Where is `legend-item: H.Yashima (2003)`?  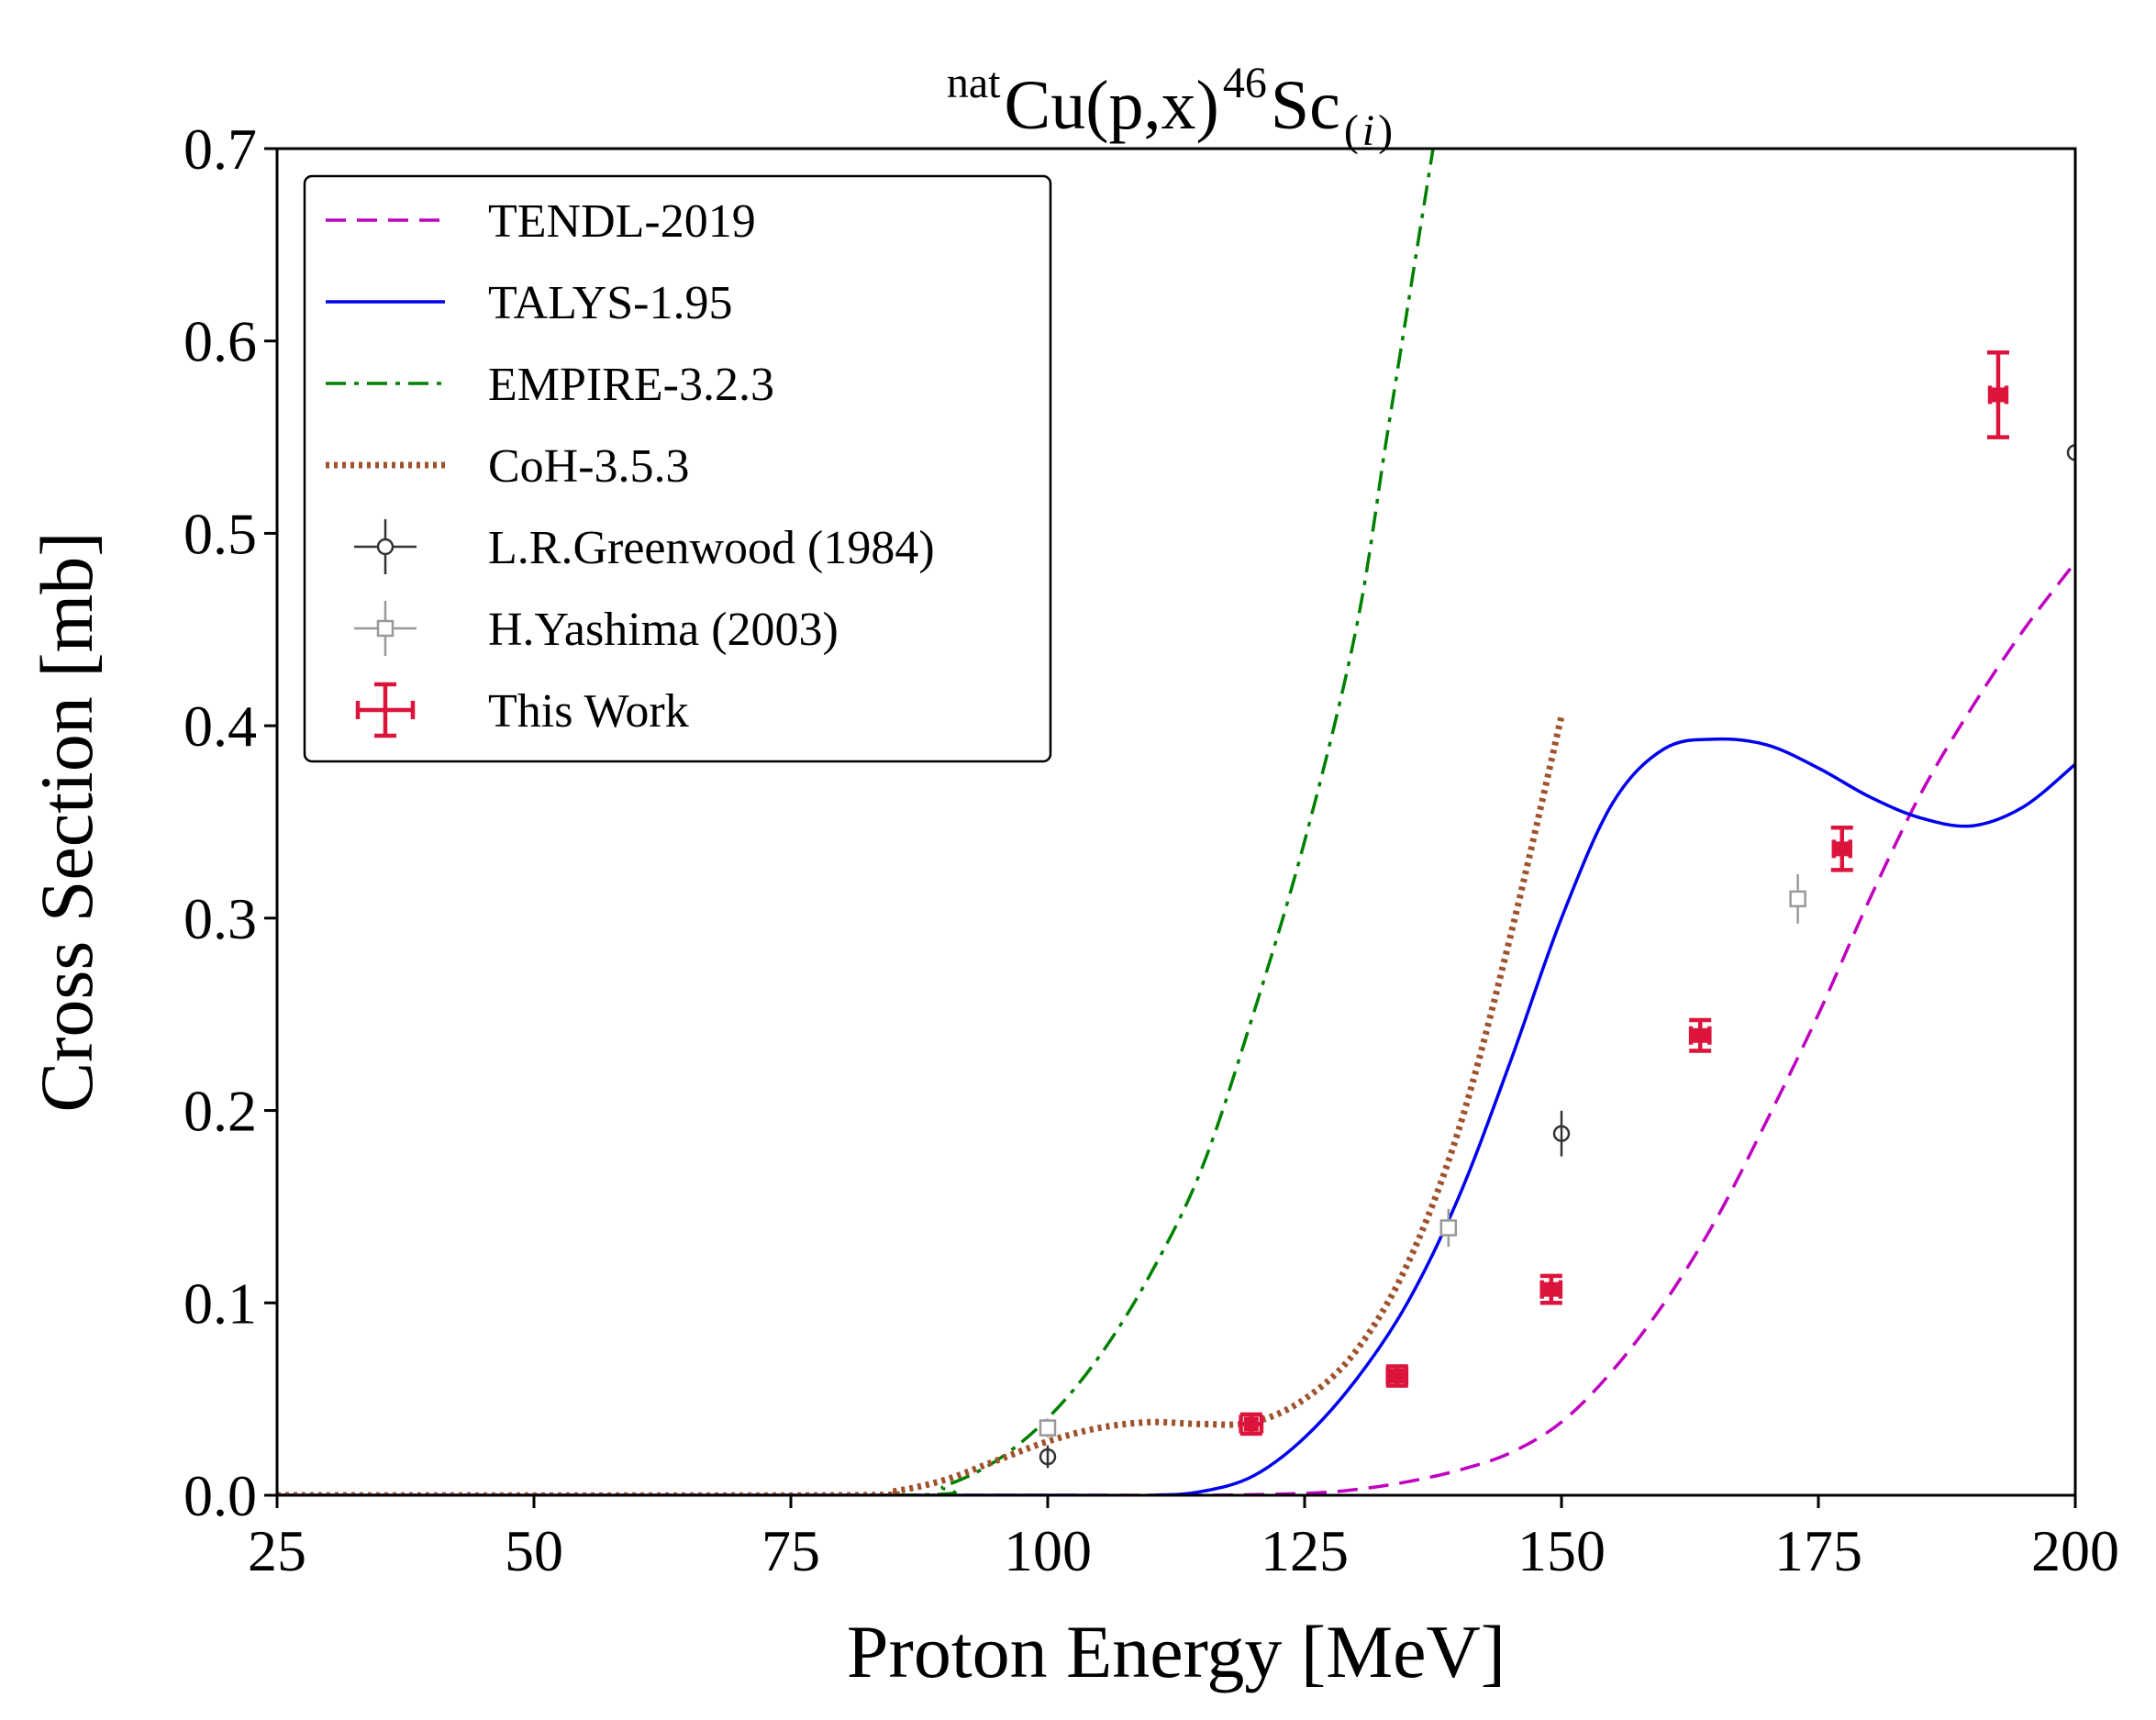
legend-item: H.Yashima (2003) is located at coordinates (596, 628).